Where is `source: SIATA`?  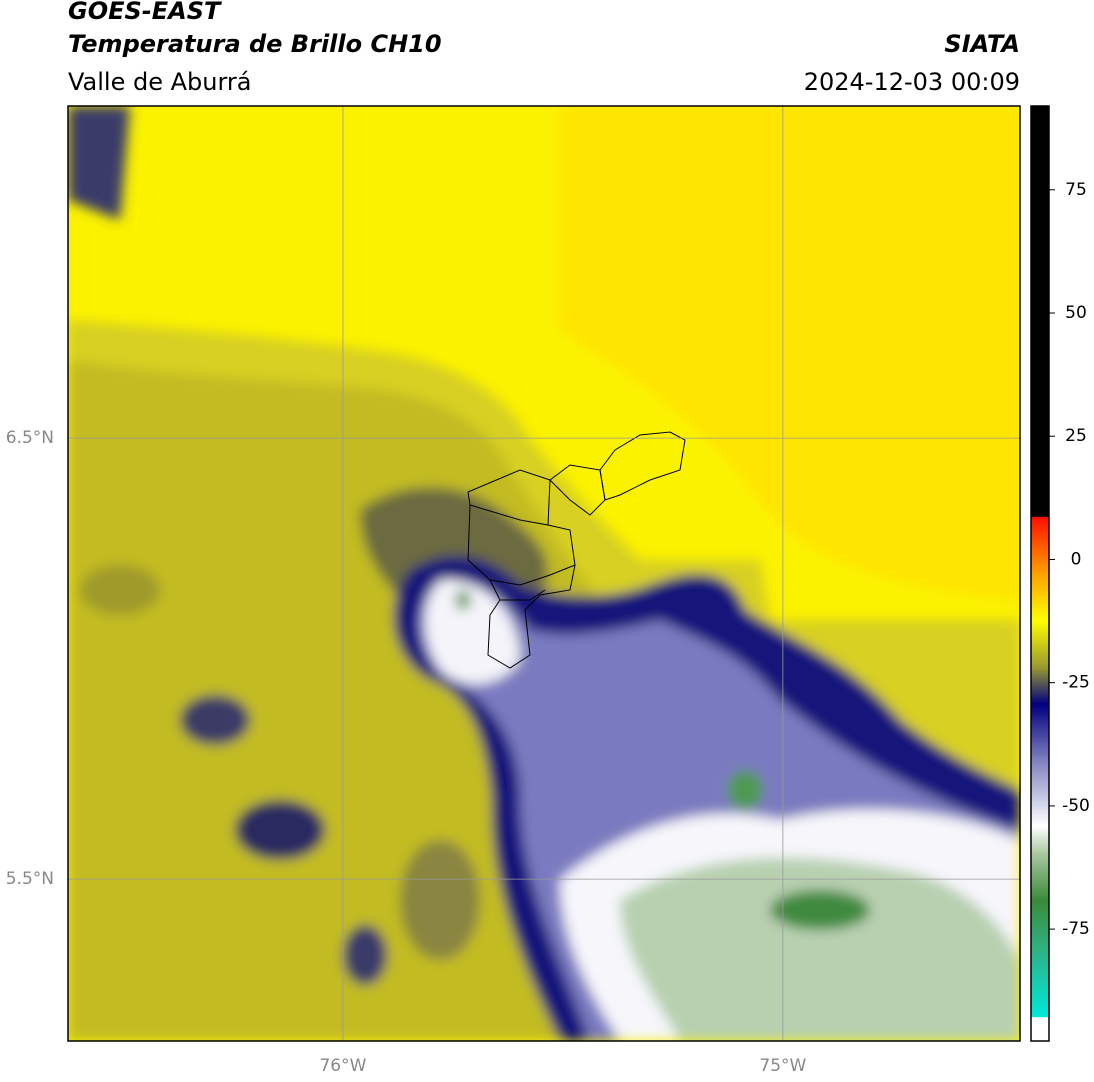
source: SIATA is located at coordinates (982, 44).